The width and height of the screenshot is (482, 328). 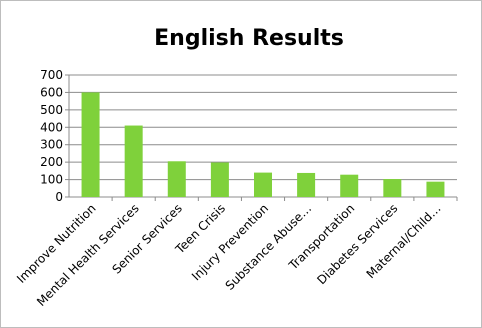 What do you see at coordinates (249, 38) in the screenshot?
I see `chart-title: English Results` at bounding box center [249, 38].